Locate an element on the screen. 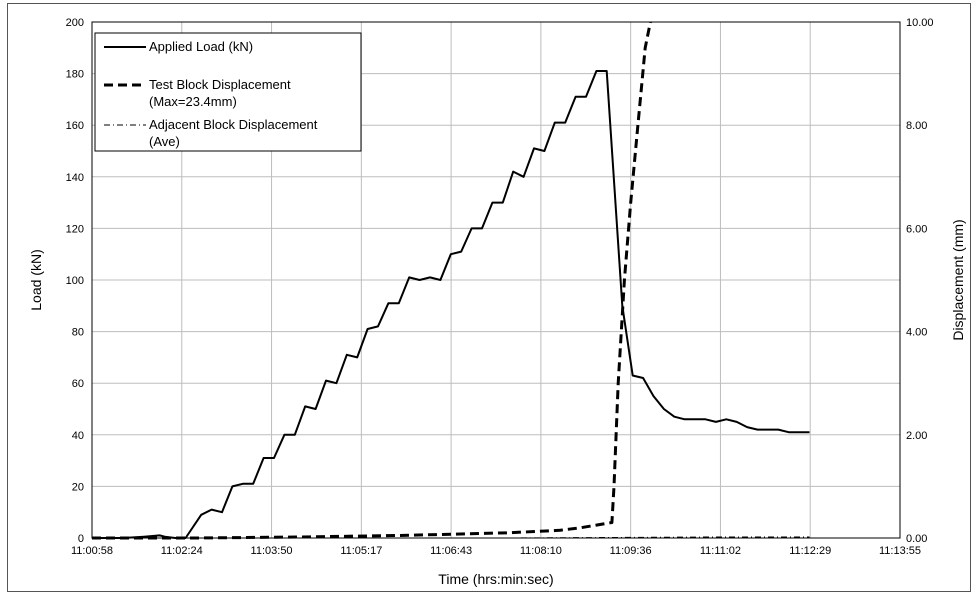 The width and height of the screenshot is (979, 597). x-tick-label: 11:02:24 is located at coordinates (182, 551).